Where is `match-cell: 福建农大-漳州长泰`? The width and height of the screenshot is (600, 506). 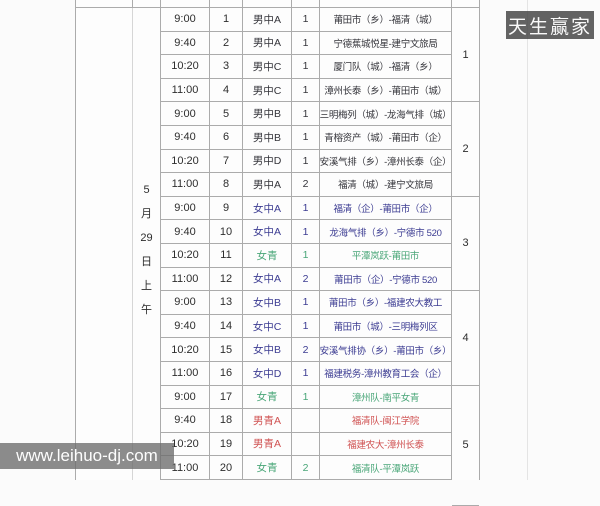 match-cell: 福建农大-漳州长泰 is located at coordinates (386, 444).